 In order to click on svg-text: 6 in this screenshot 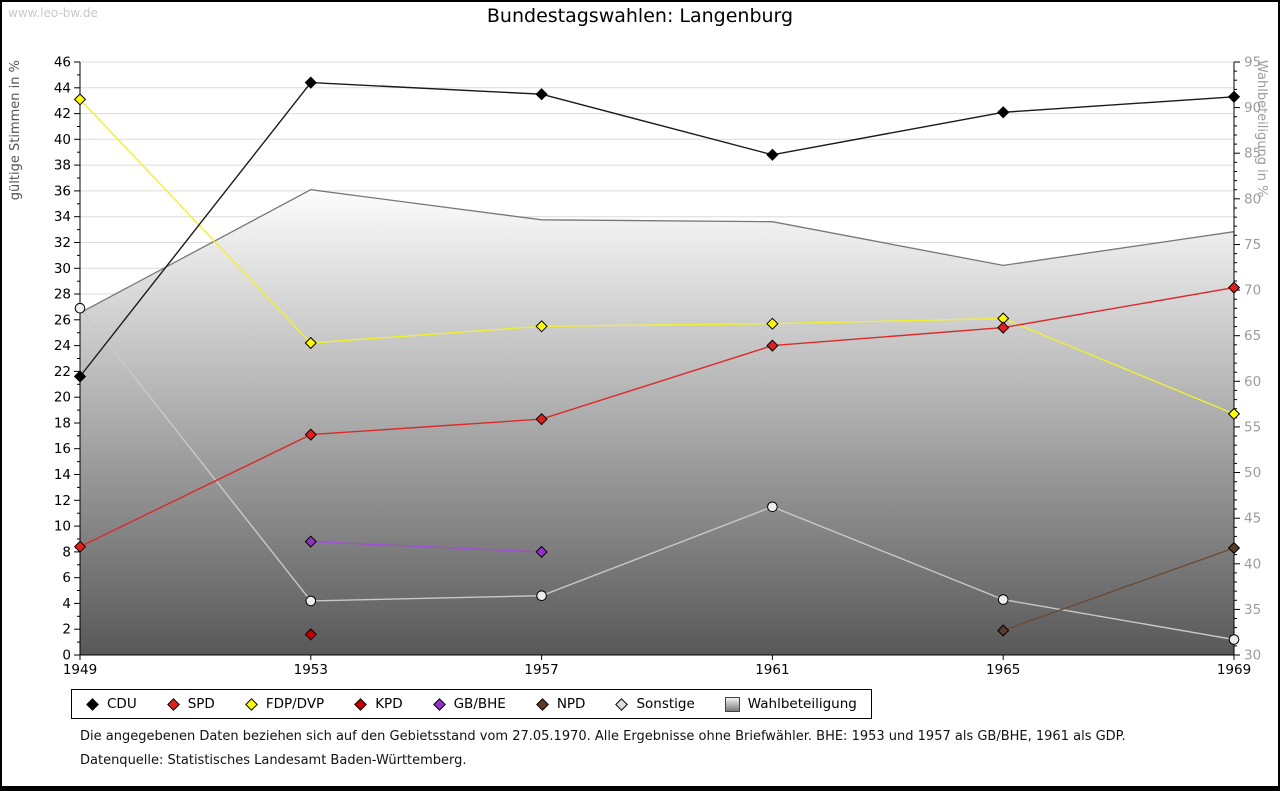, I will do `click(66, 578)`.